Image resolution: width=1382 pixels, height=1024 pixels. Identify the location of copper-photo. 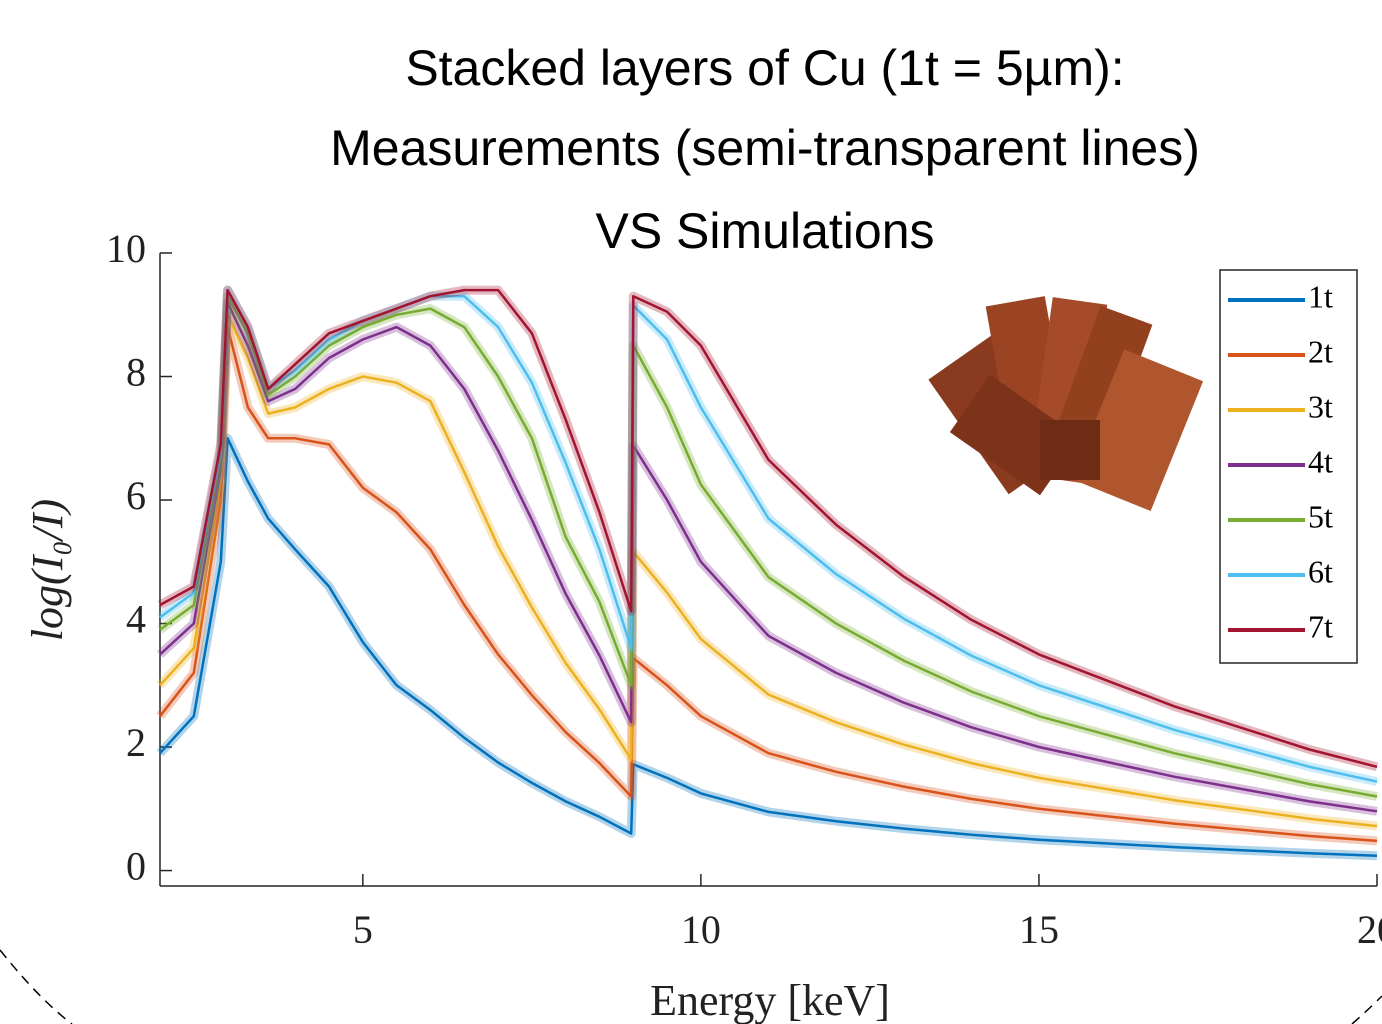
(1066, 404).